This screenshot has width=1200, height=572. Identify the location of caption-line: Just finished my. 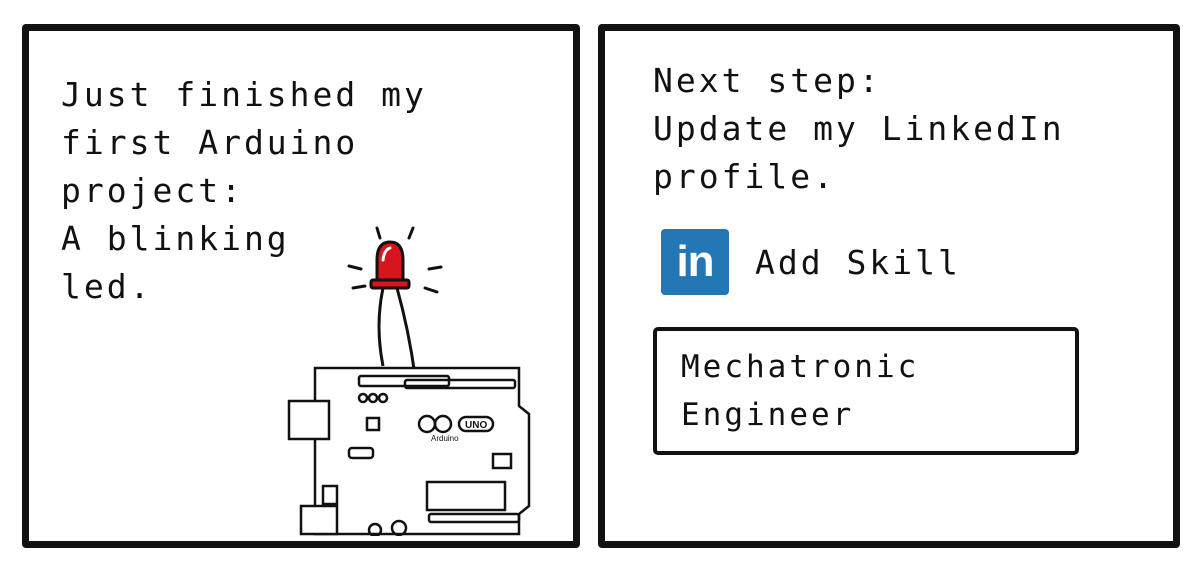
(244, 94).